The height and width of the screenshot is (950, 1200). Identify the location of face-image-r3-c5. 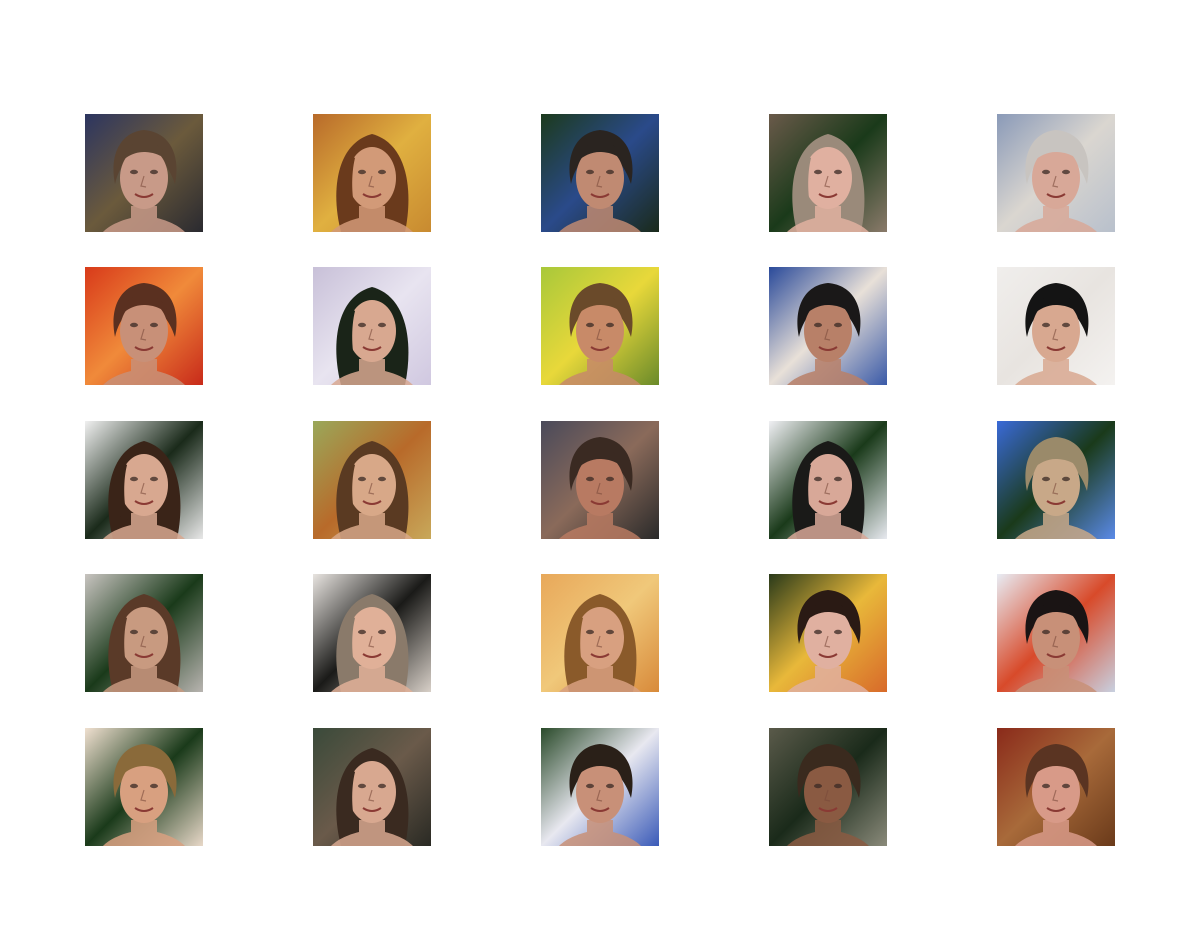
(1056, 480).